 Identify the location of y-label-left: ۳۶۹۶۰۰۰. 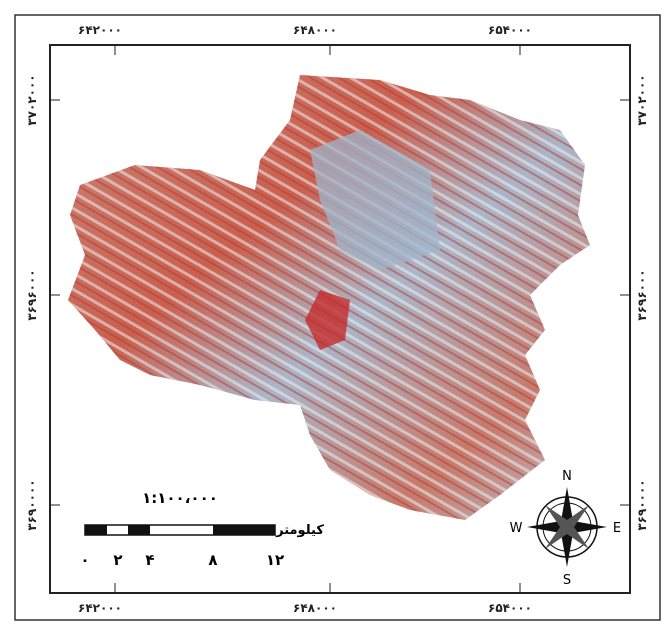
(32, 294).